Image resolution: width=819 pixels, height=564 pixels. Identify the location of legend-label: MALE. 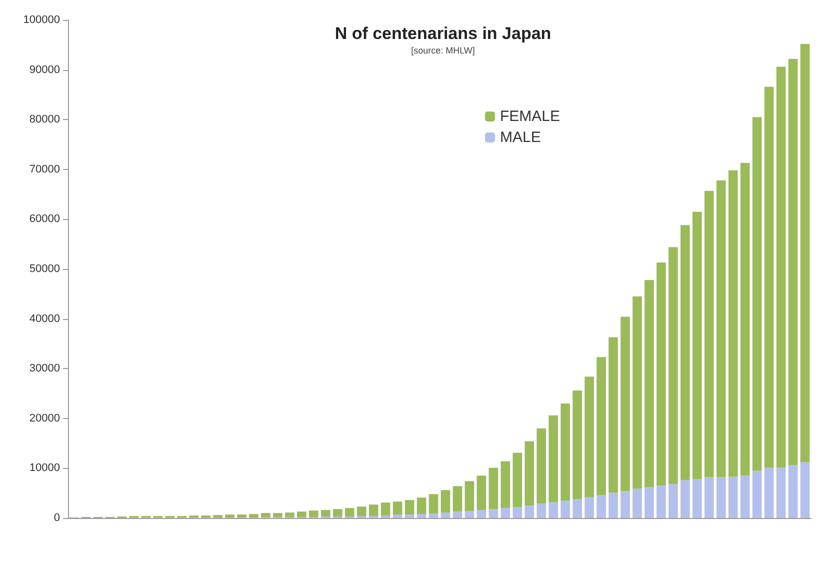
(520, 137).